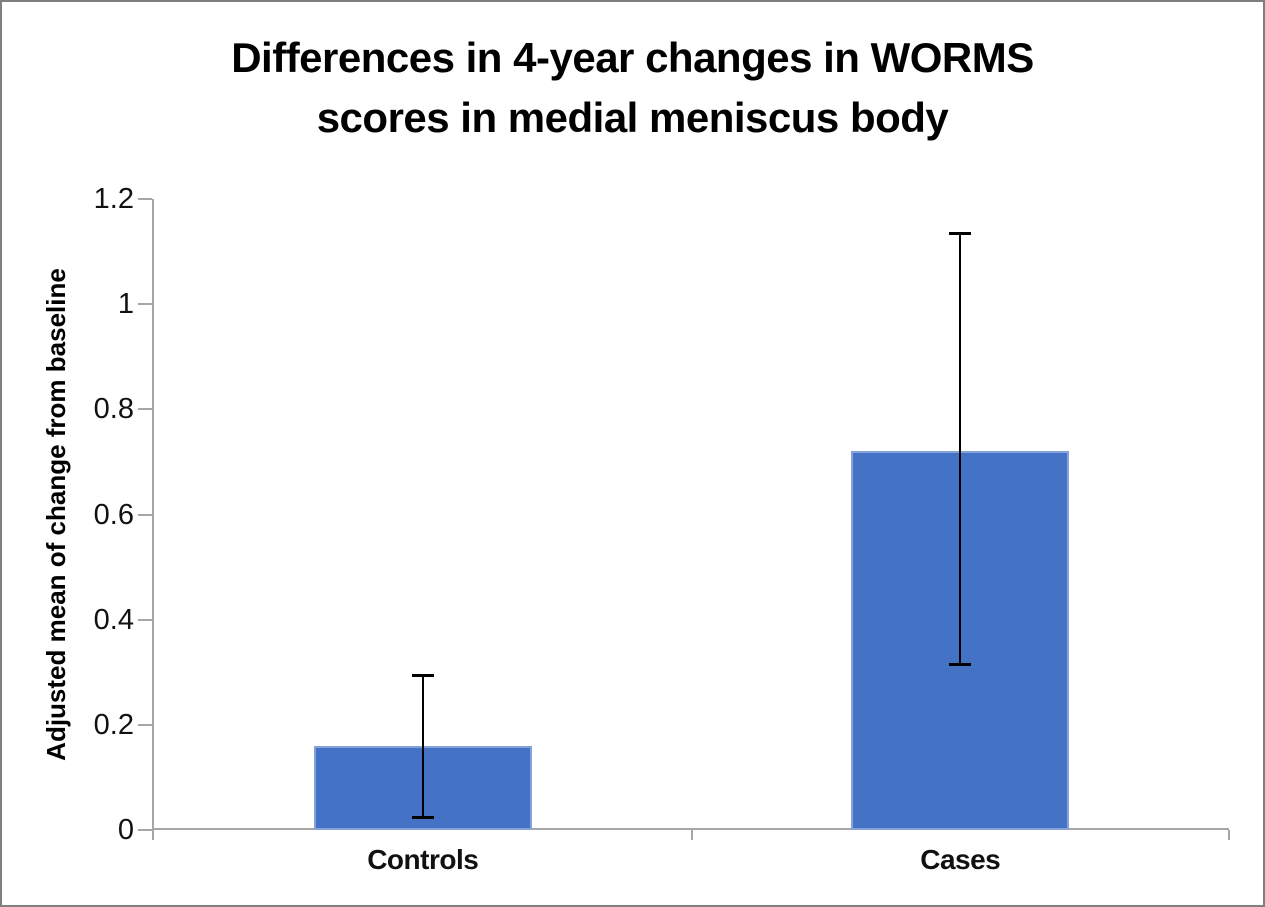  I want to click on y-tick-label: 1, so click(125, 304).